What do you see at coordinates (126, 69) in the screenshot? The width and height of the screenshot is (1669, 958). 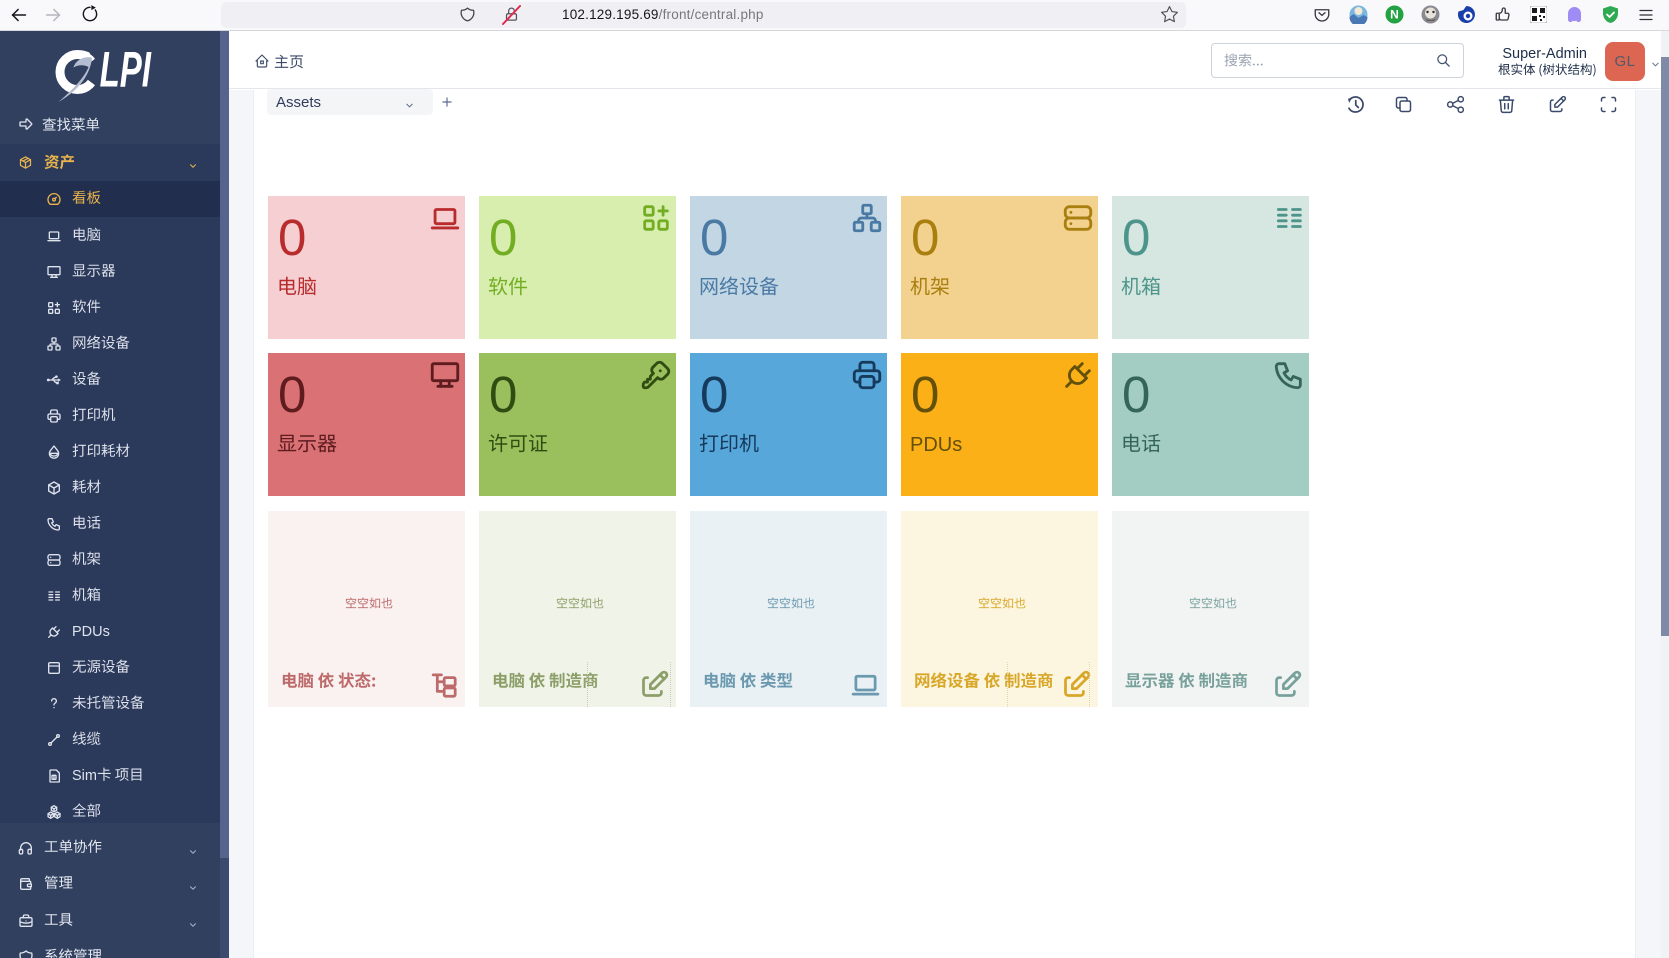 I see `svg-text: LPI` at bounding box center [126, 69].